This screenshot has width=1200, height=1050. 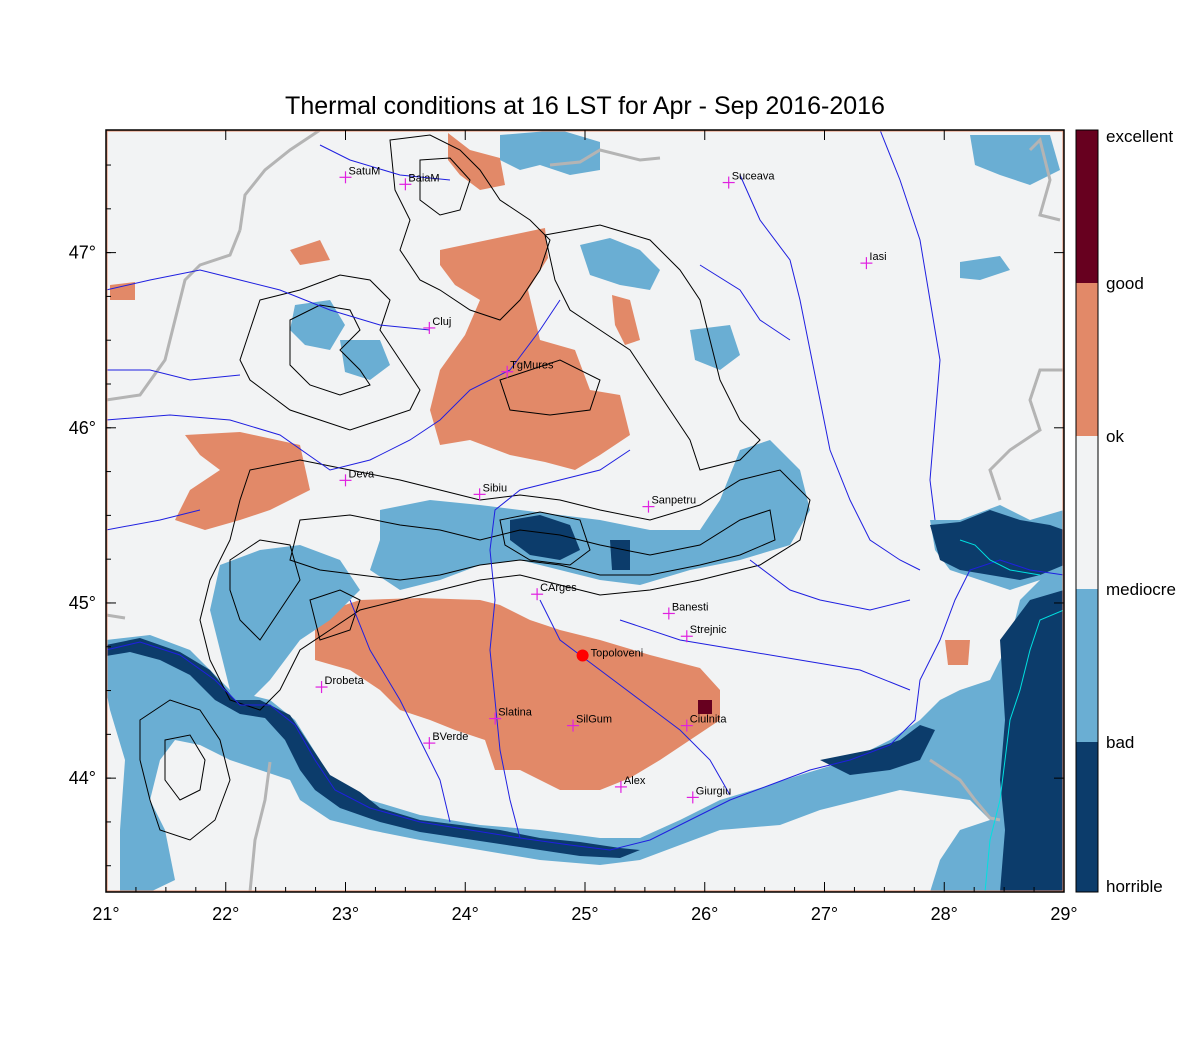 What do you see at coordinates (515, 713) in the screenshot?
I see `city-label: Slatina` at bounding box center [515, 713].